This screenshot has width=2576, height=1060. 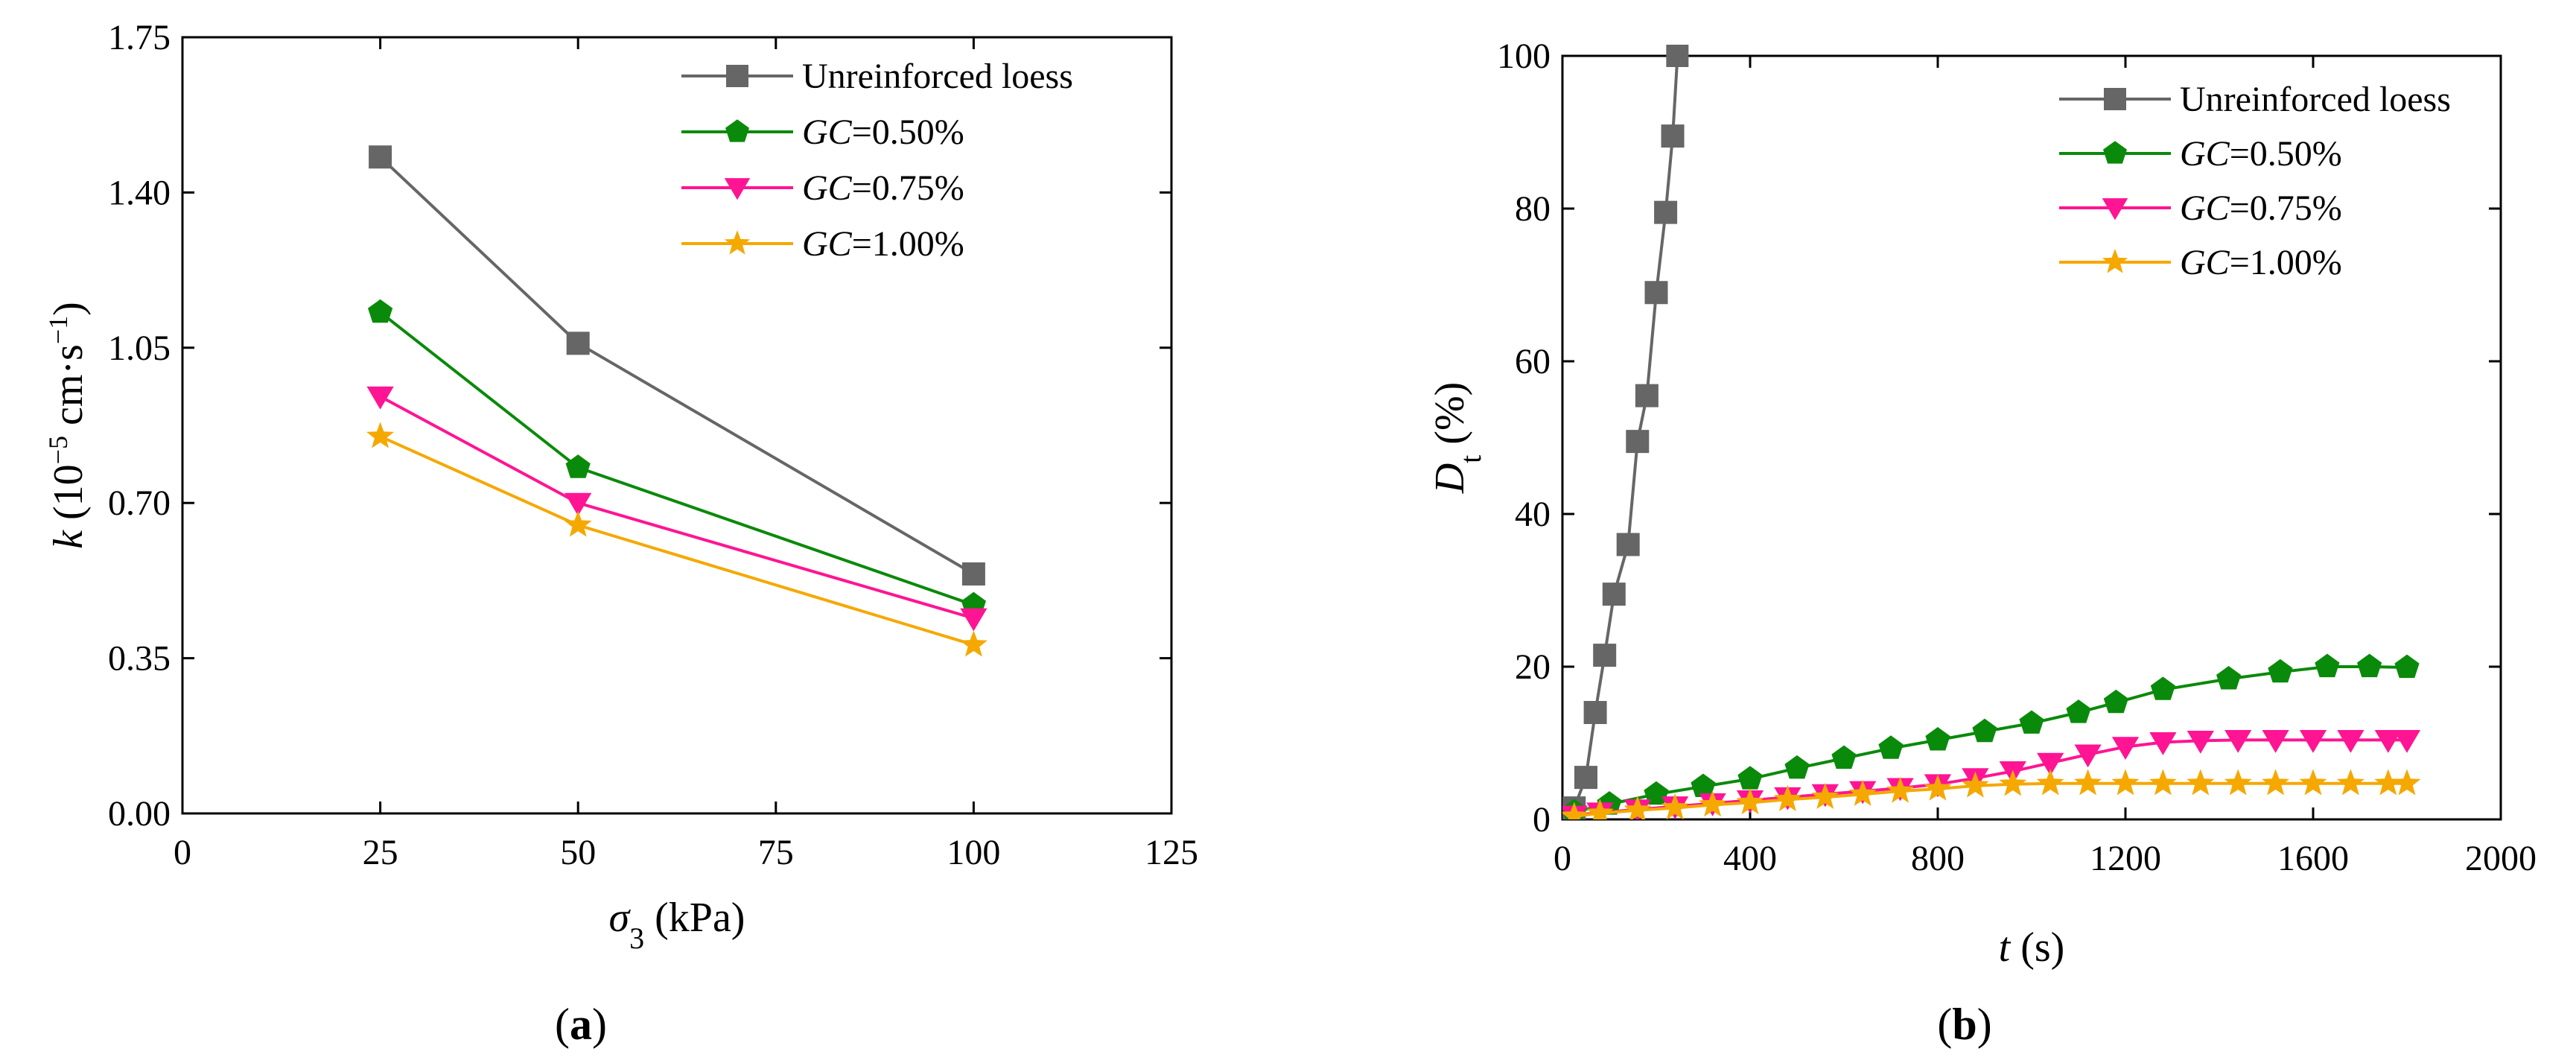 What do you see at coordinates (883, 244) in the screenshot?
I see `legend-label: GC=1.00%` at bounding box center [883, 244].